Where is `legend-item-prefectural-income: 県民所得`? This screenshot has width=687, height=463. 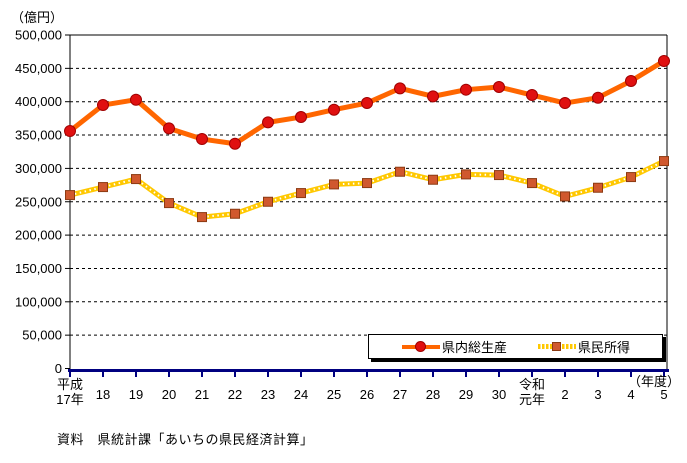 legend-item-prefectural-income: 県民所得 is located at coordinates (584, 346).